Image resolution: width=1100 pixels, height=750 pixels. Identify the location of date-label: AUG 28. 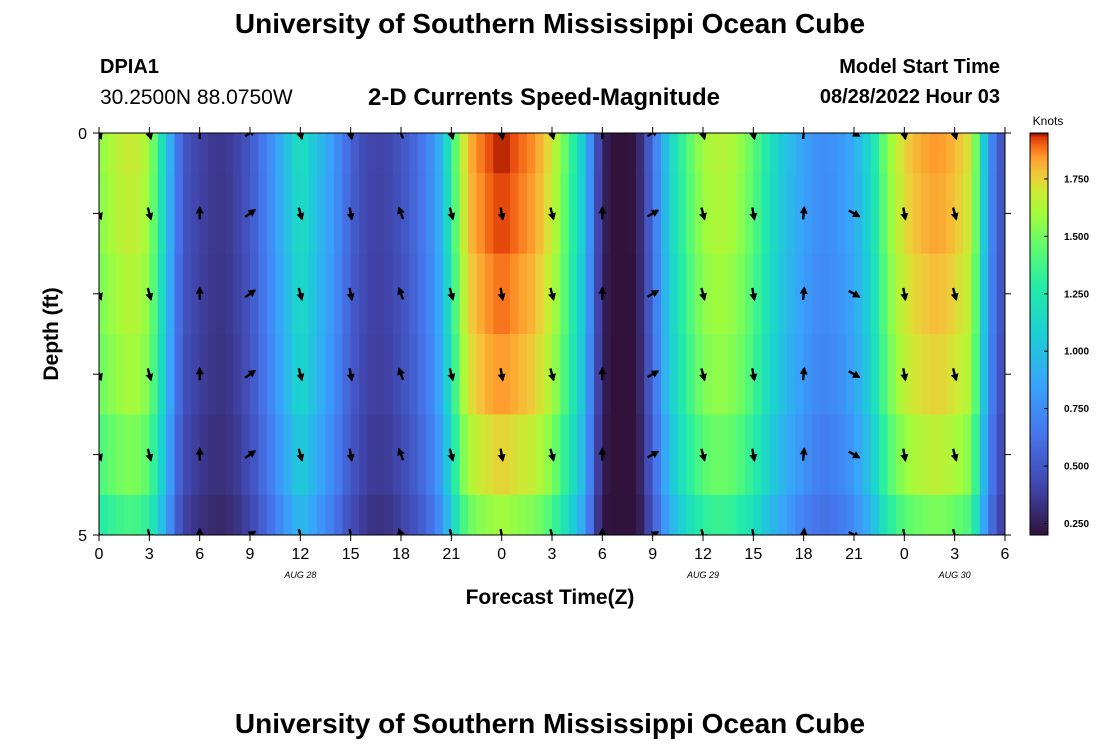
(299, 575).